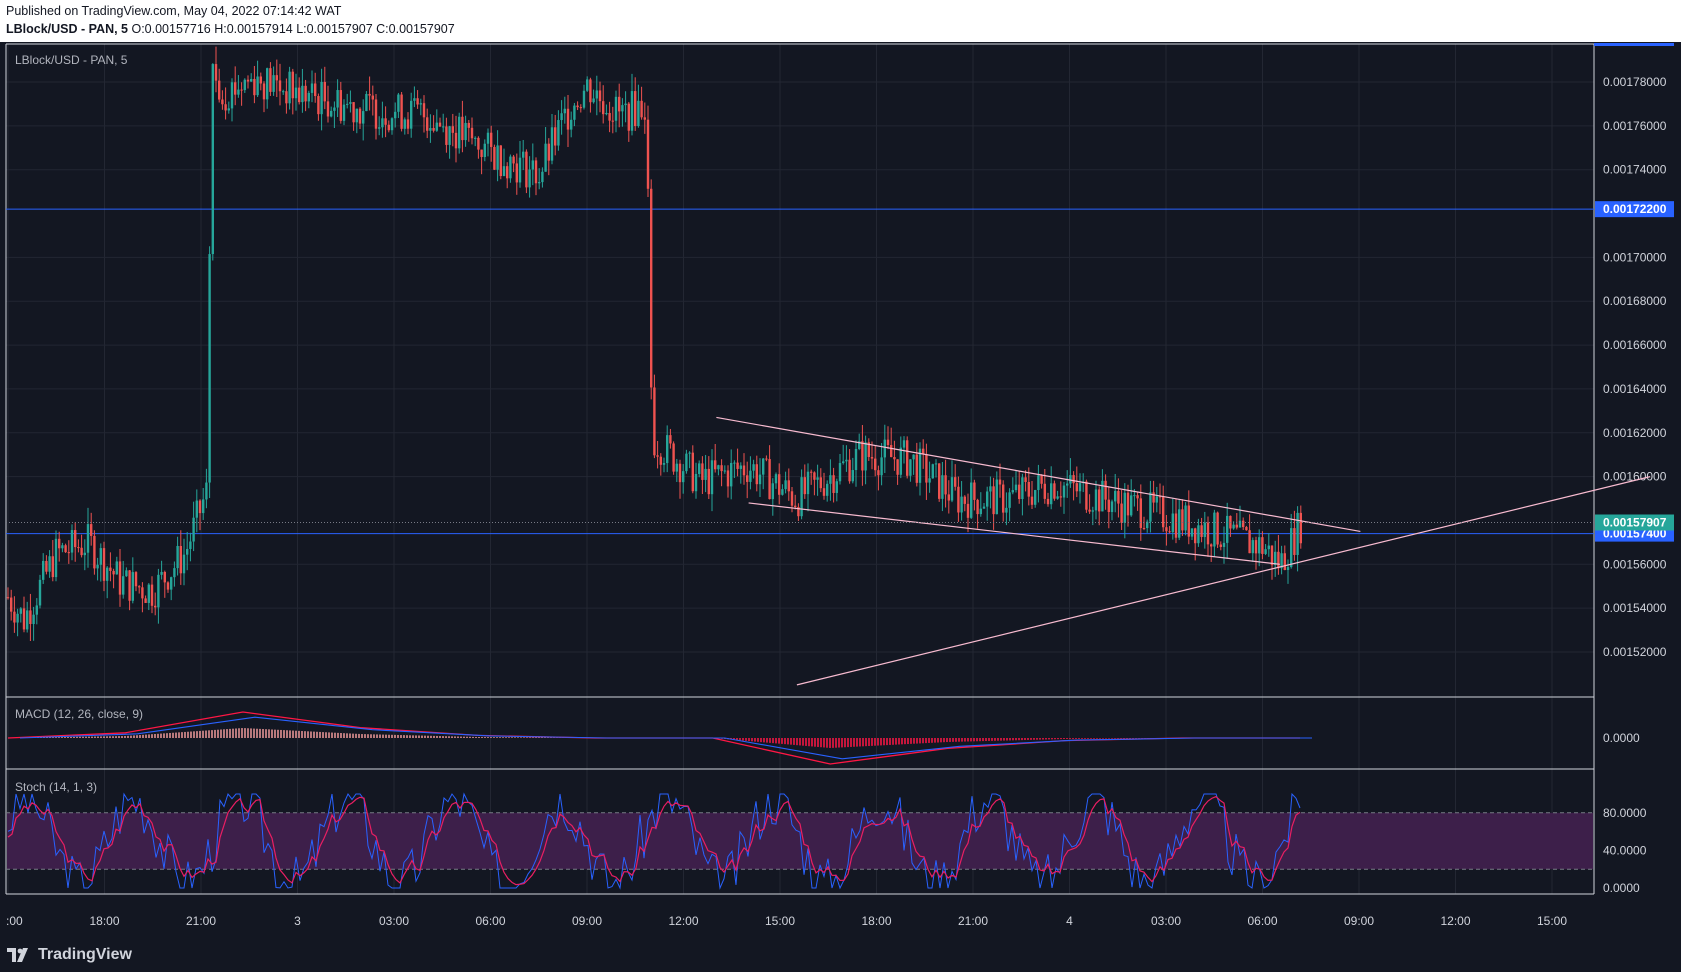 The image size is (1681, 972). I want to click on lower-channel-trendline, so click(1014, 533).